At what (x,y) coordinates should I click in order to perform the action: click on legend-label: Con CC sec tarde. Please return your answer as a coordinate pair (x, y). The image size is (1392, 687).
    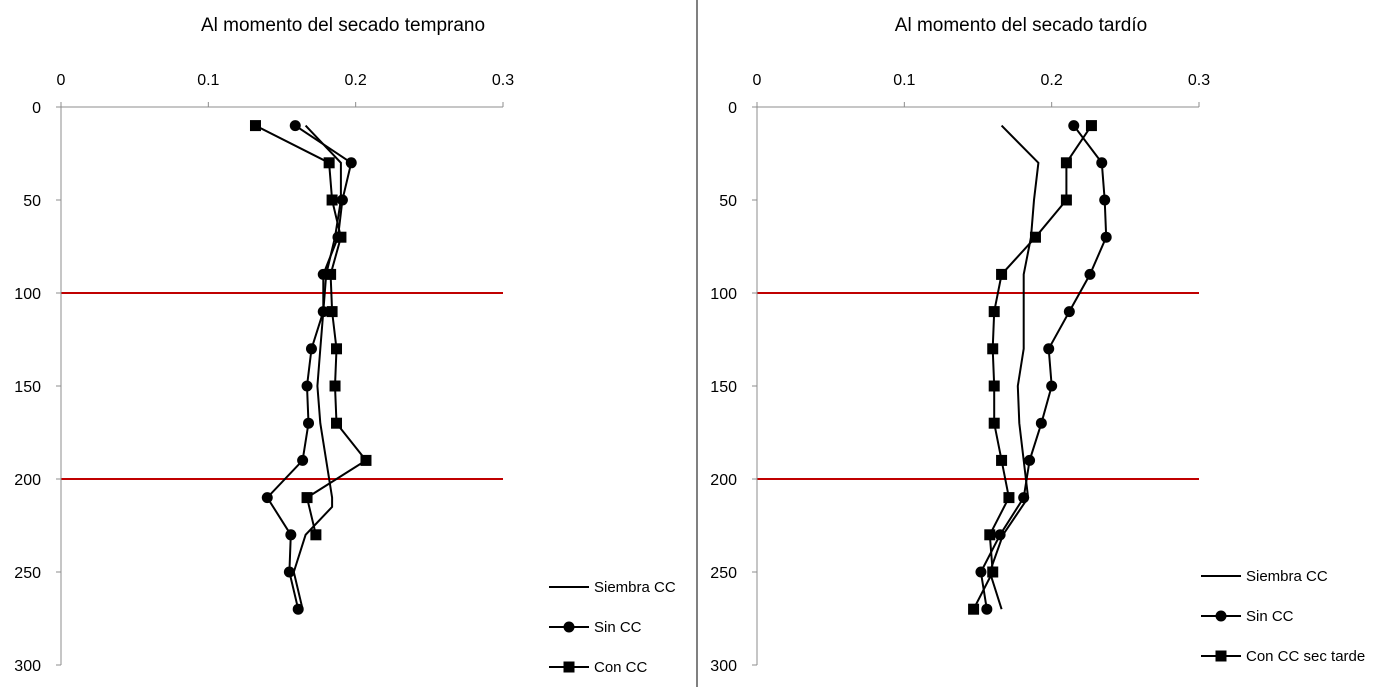
    Looking at the image, I should click on (1305, 656).